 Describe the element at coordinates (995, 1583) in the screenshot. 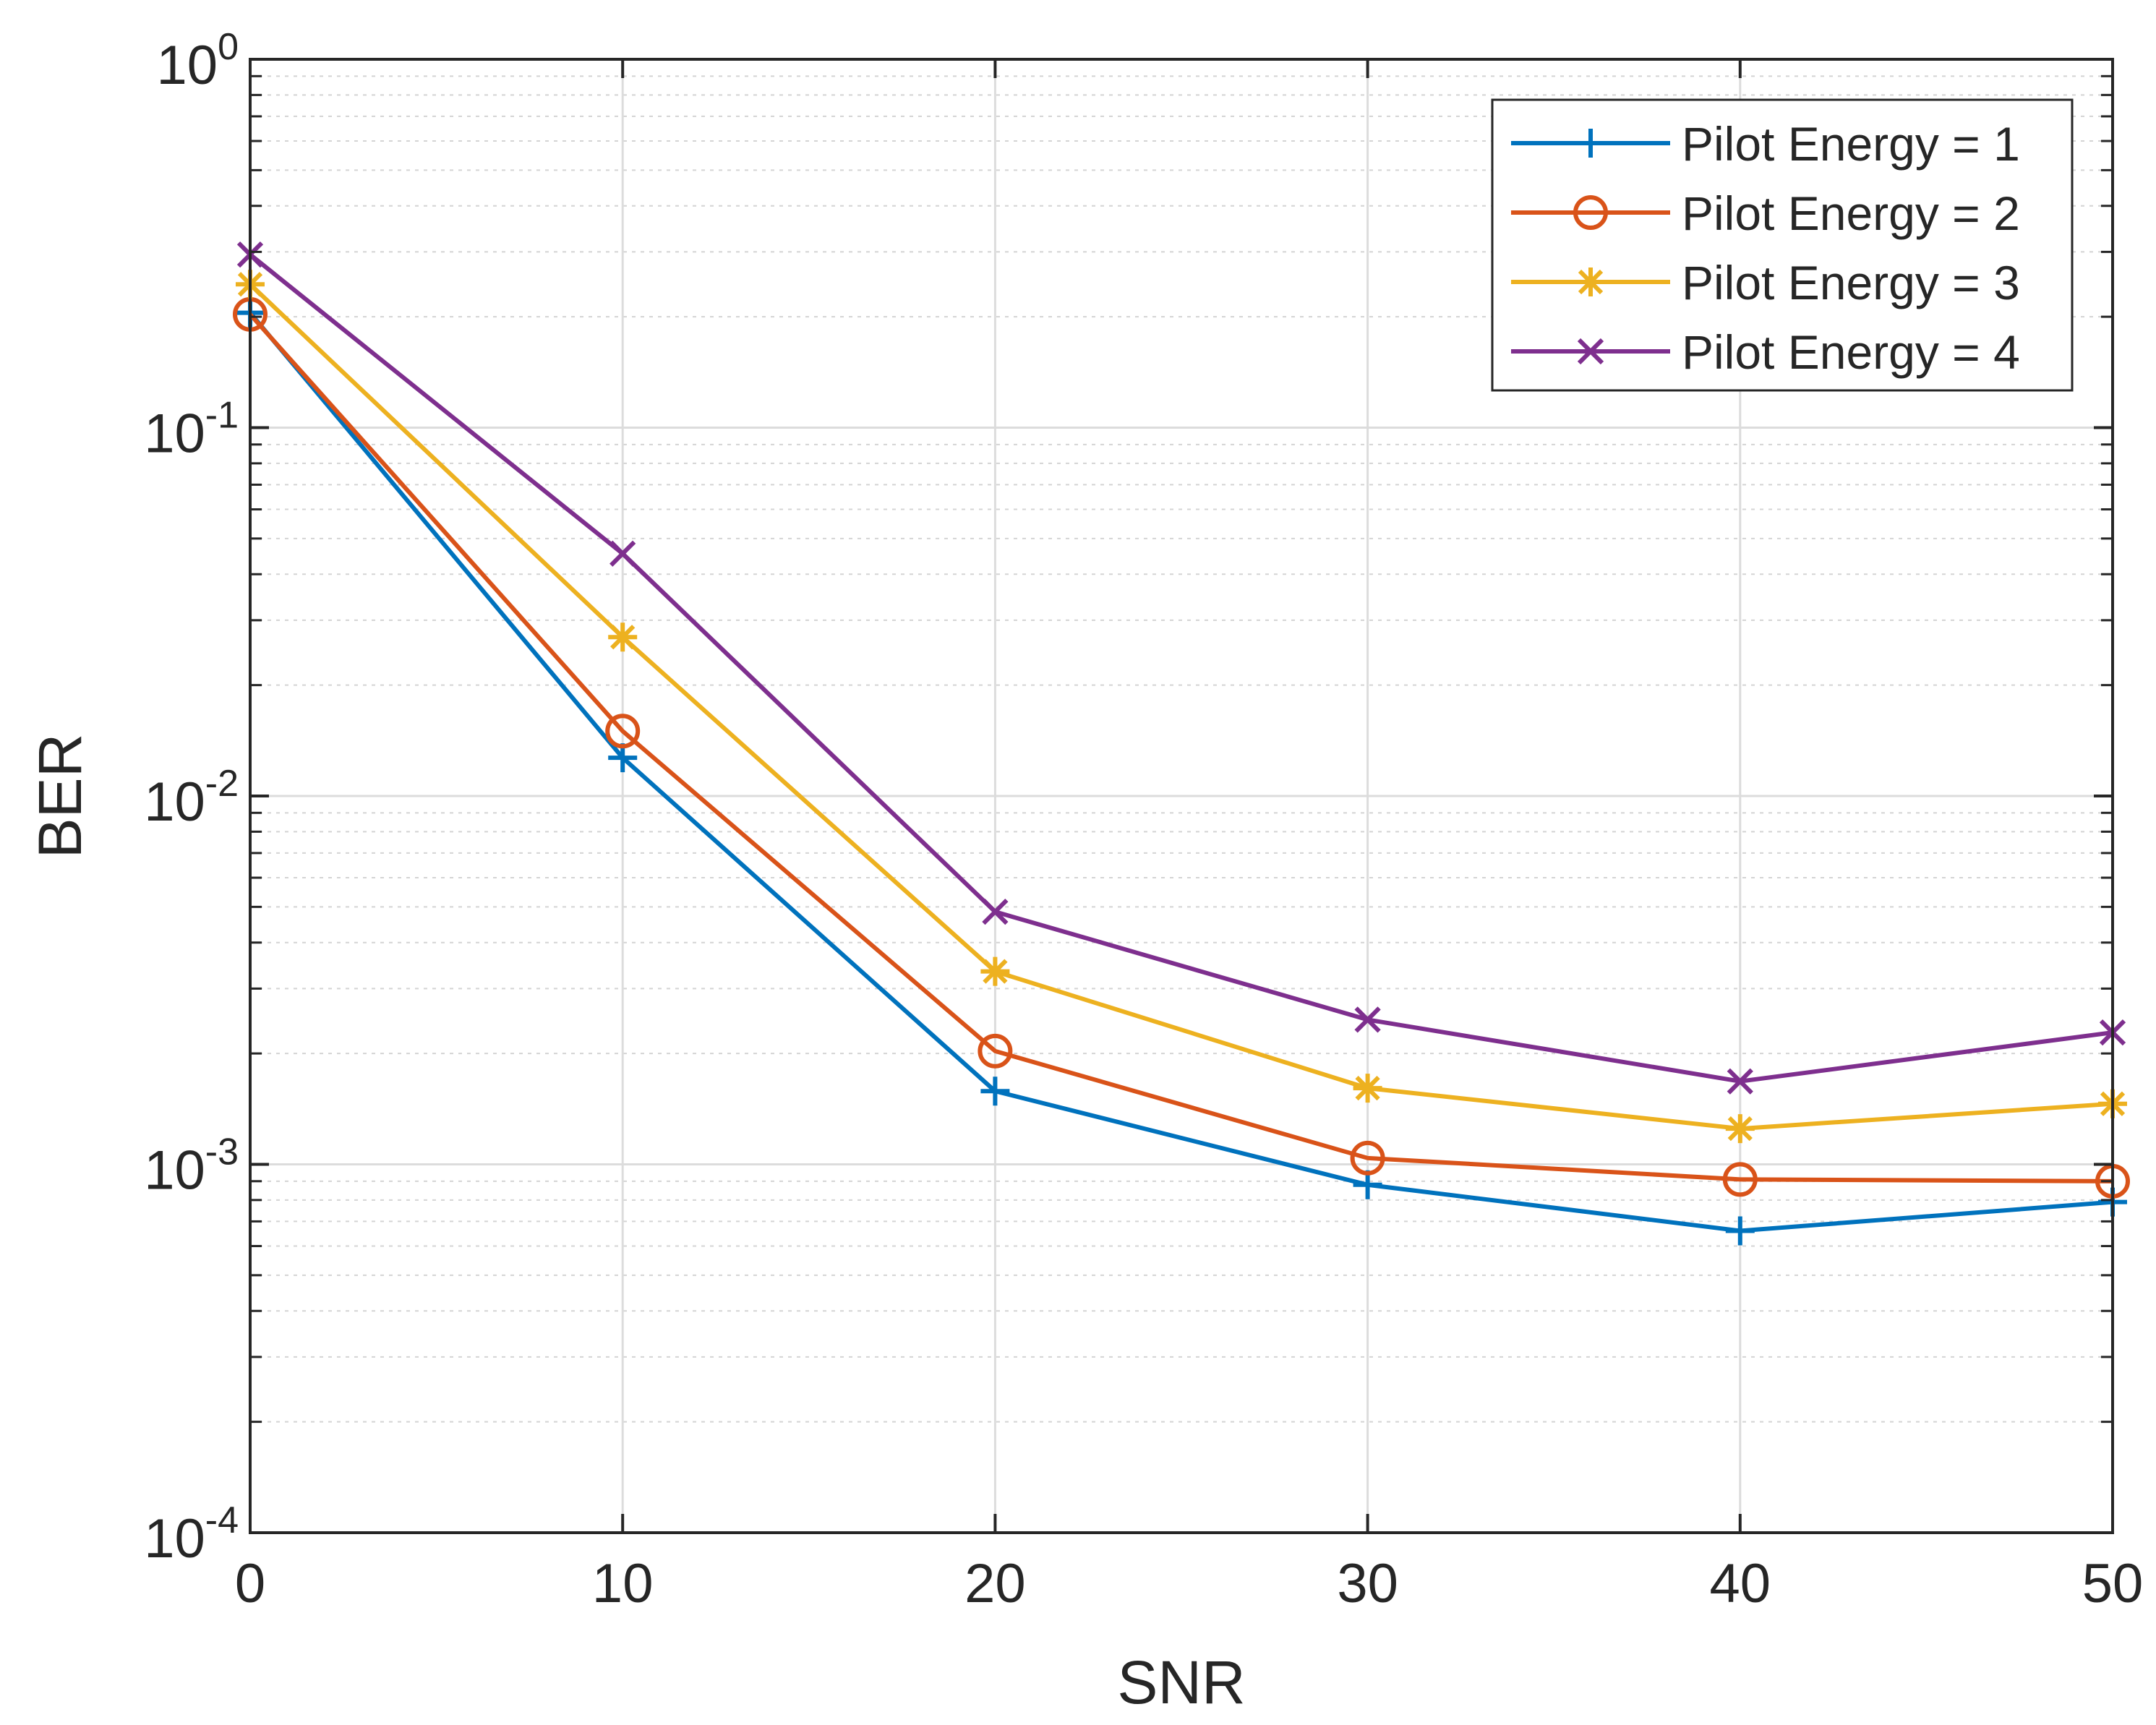

I see `x-tick-label: 20` at that location.